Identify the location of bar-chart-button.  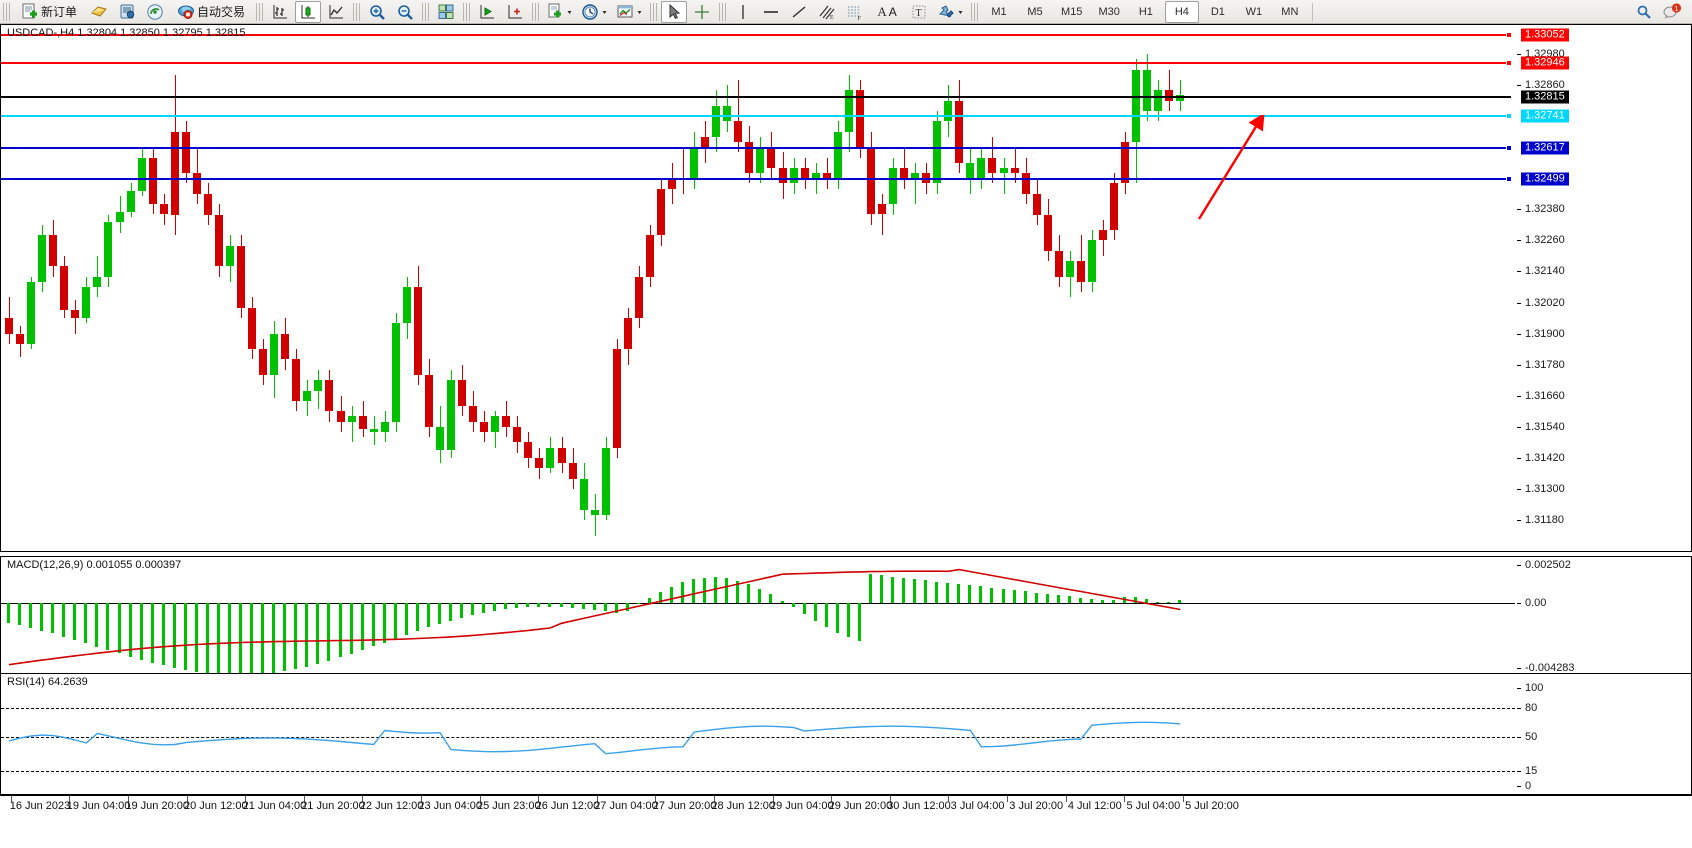
(280, 12).